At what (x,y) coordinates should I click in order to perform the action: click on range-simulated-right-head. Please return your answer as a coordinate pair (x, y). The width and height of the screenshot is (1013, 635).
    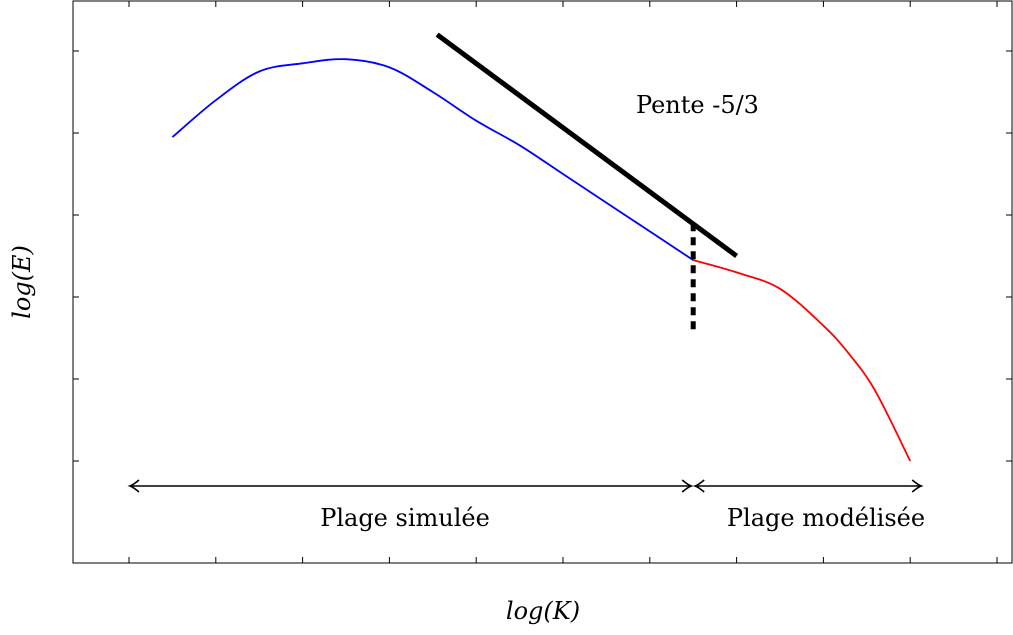
    Looking at the image, I should click on (687, 486).